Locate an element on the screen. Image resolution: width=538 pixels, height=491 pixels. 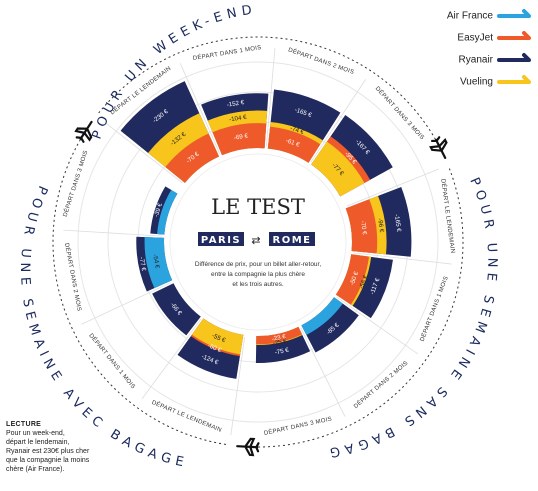
to-city: ROME is located at coordinates (292, 240).